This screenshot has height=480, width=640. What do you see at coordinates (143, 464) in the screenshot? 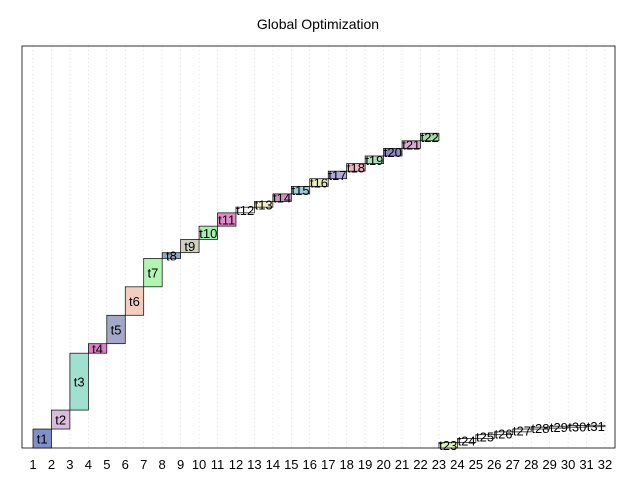
I see `x-tick-label: 7` at bounding box center [143, 464].